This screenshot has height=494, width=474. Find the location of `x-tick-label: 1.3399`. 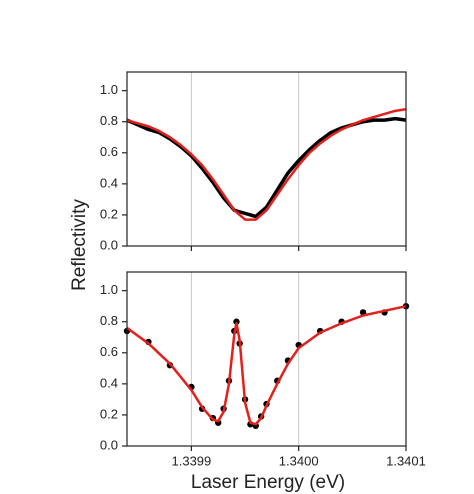

x-tick-label: 1.3399 is located at coordinates (192, 460).